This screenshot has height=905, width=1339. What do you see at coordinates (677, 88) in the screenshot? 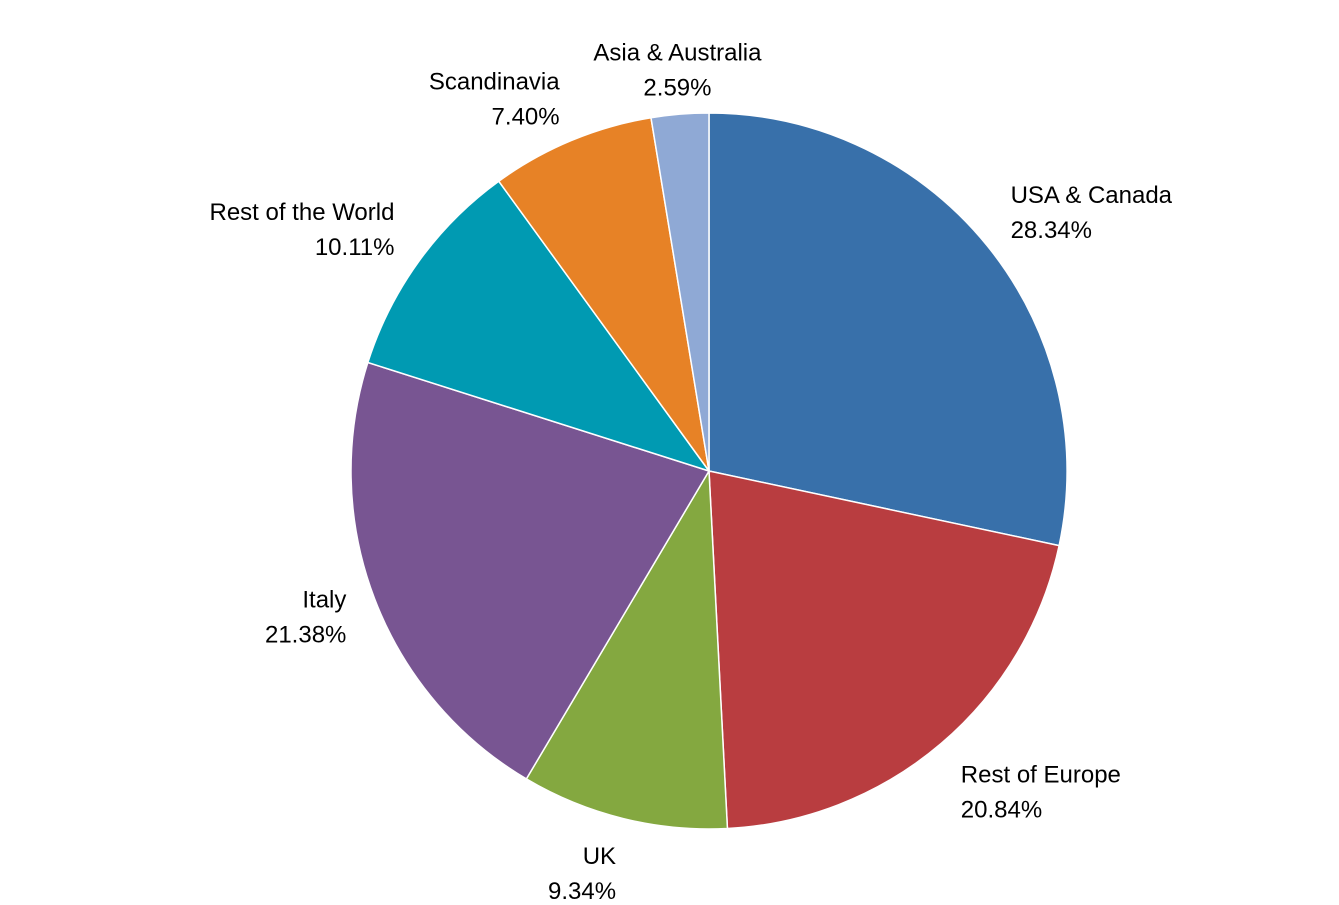
I see `value-label: 2.59%` at bounding box center [677, 88].